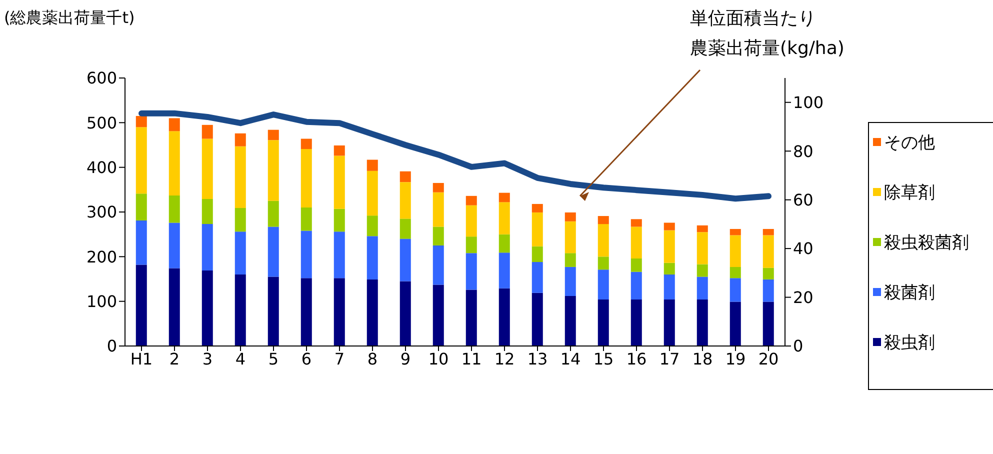  I want to click on legend-label: 殺菌剤, so click(909, 293).